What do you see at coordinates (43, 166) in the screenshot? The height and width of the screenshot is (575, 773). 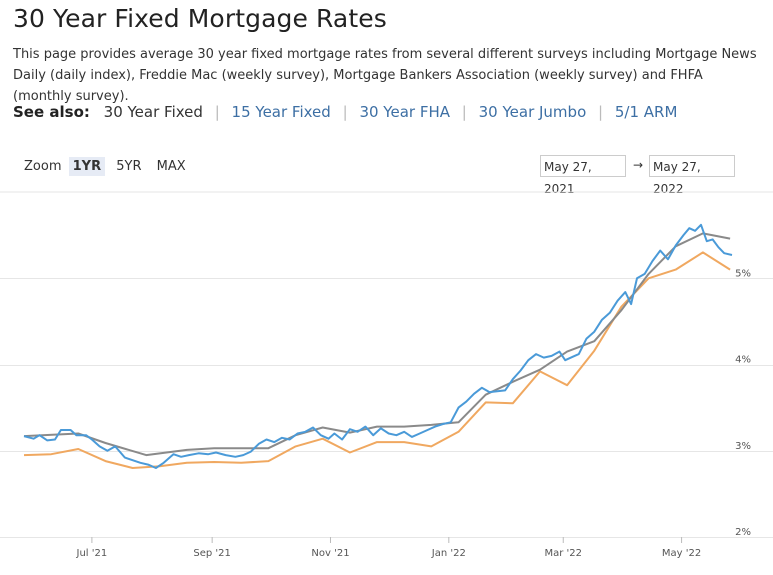 I see `zoom-label: Zoom` at bounding box center [43, 166].